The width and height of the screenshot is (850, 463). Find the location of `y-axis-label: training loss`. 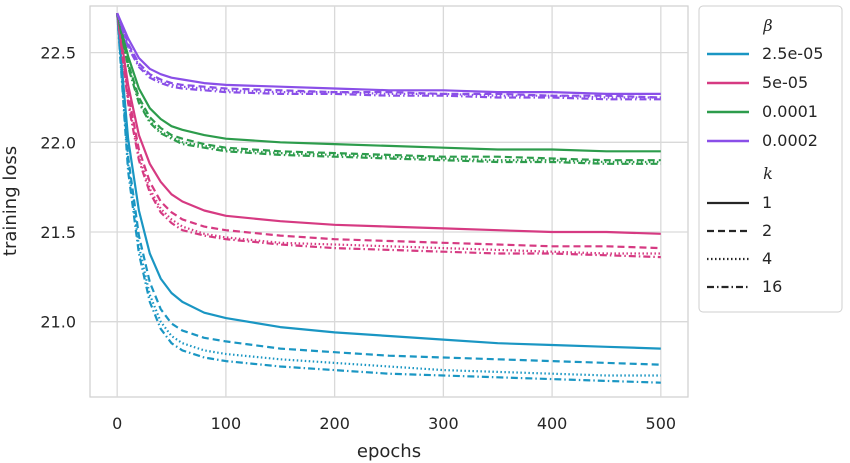

y-axis-label: training loss is located at coordinates (10, 201).